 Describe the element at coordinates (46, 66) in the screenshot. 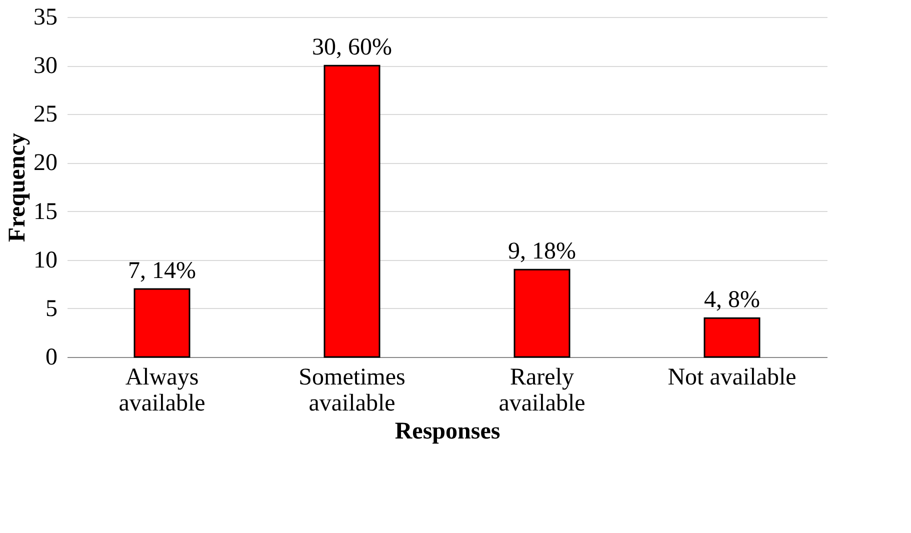

I see `y-tick-label: 30` at that location.